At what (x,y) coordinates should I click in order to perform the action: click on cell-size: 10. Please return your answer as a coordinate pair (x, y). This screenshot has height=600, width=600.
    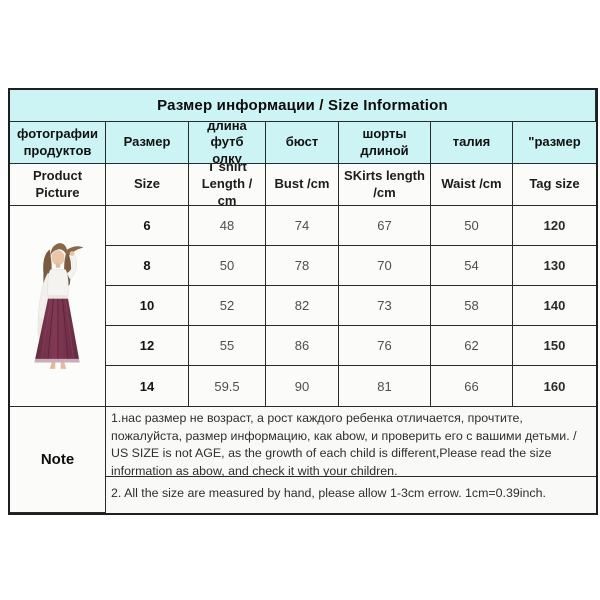
    Looking at the image, I should click on (147, 306).